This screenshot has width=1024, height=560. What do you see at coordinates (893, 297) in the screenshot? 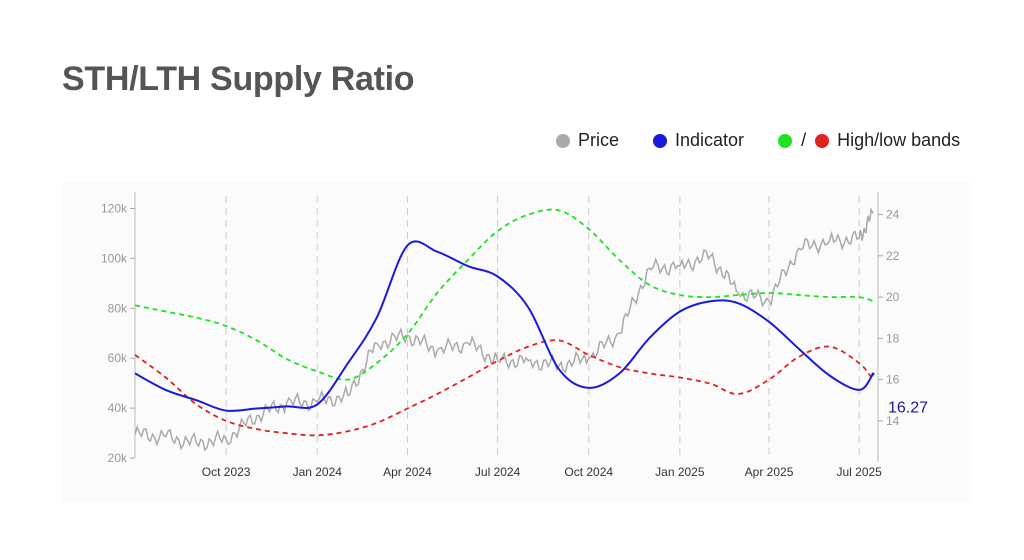
I see `y-right-tick-label: 20` at bounding box center [893, 297].